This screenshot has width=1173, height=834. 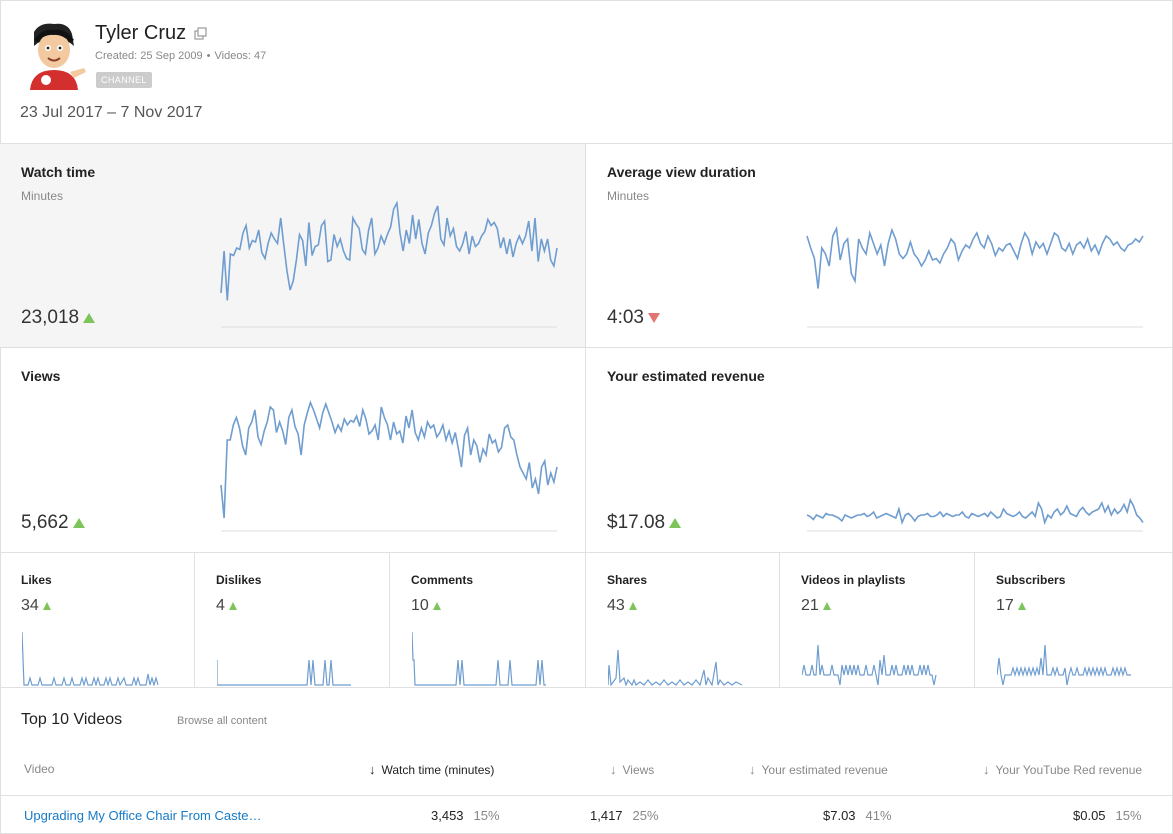 What do you see at coordinates (627, 580) in the screenshot?
I see `mini-title: Shares` at bounding box center [627, 580].